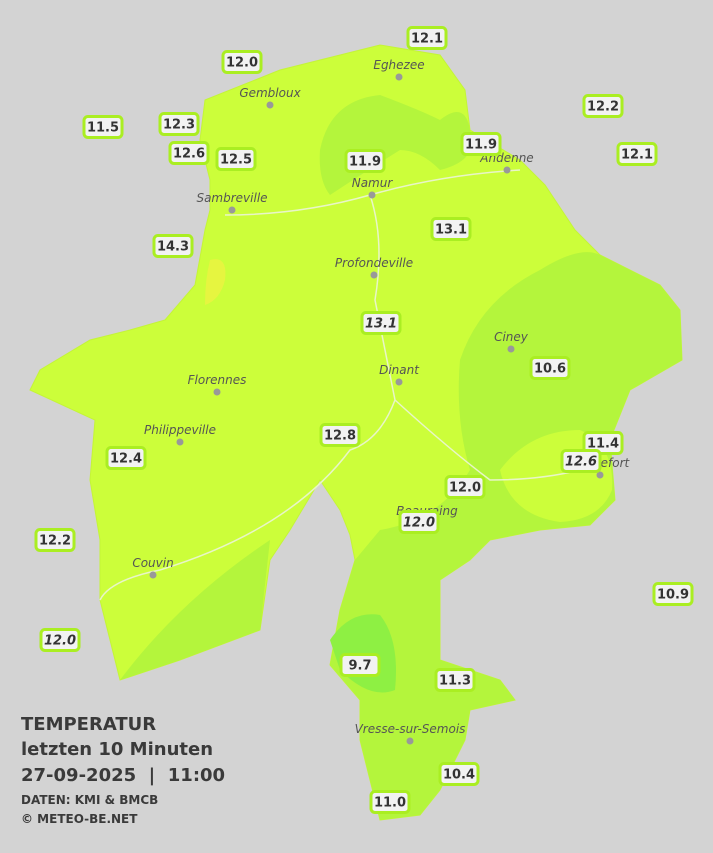 Image resolution: width=713 pixels, height=853 pixels. I want to click on station-value: 10.4, so click(459, 775).